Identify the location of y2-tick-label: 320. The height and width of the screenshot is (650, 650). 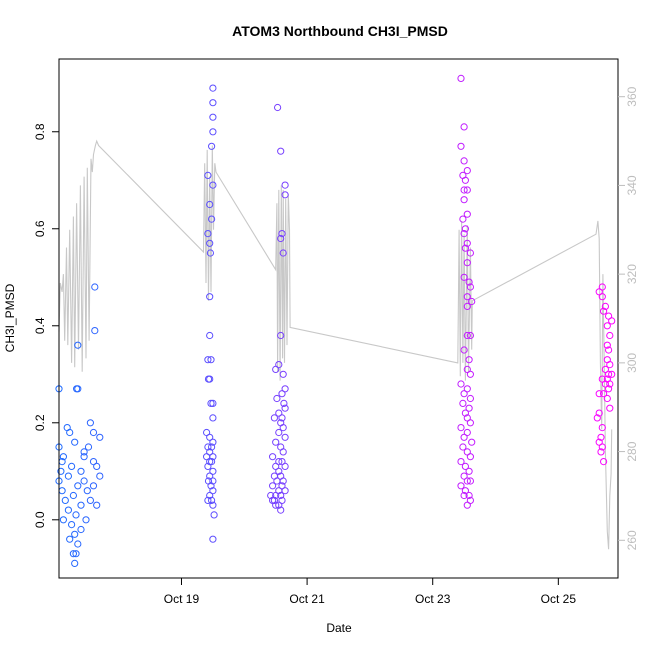
(632, 274).